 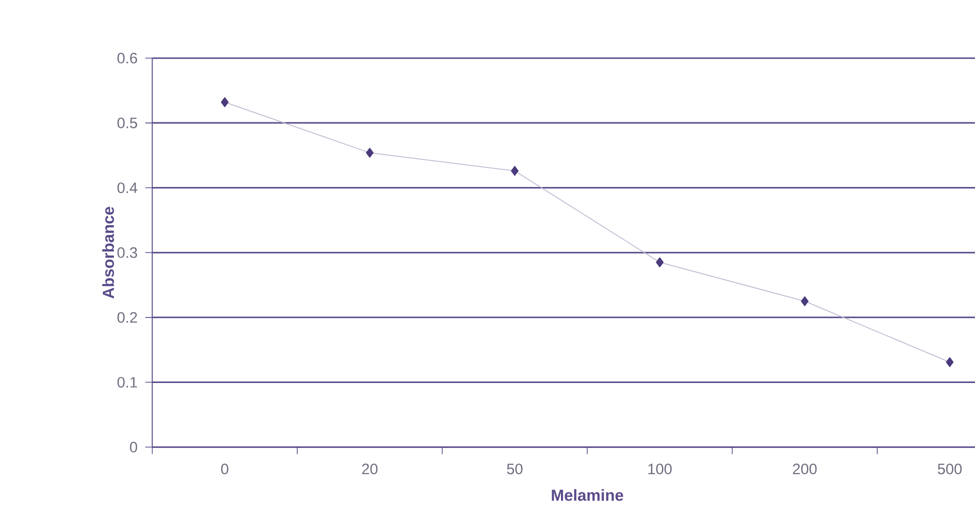 I want to click on y-tick-label: 0.1, so click(x=127, y=382).